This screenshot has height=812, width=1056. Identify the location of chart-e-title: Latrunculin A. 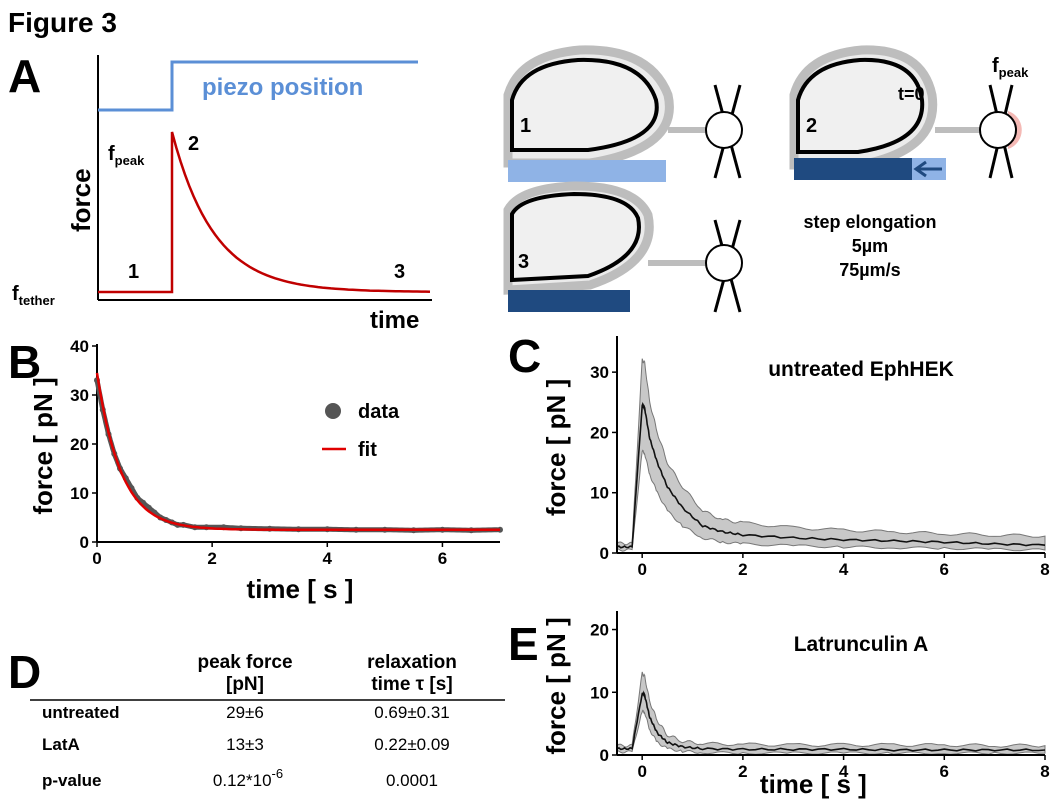
(861, 644).